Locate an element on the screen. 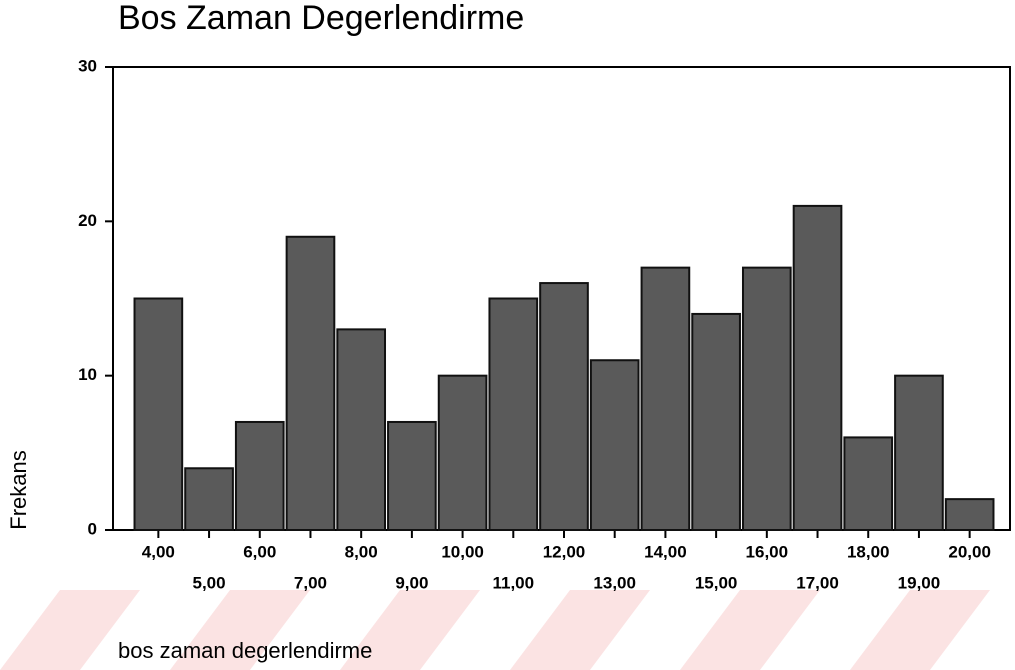  x-tick-label: 17,00 is located at coordinates (817, 582).